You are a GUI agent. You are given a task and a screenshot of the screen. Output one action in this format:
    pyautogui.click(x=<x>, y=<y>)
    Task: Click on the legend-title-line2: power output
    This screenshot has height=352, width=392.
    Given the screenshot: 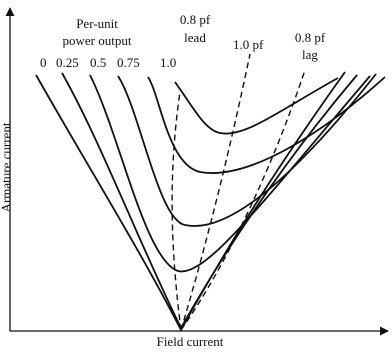 What is the action you would take?
    pyautogui.click(x=97, y=40)
    